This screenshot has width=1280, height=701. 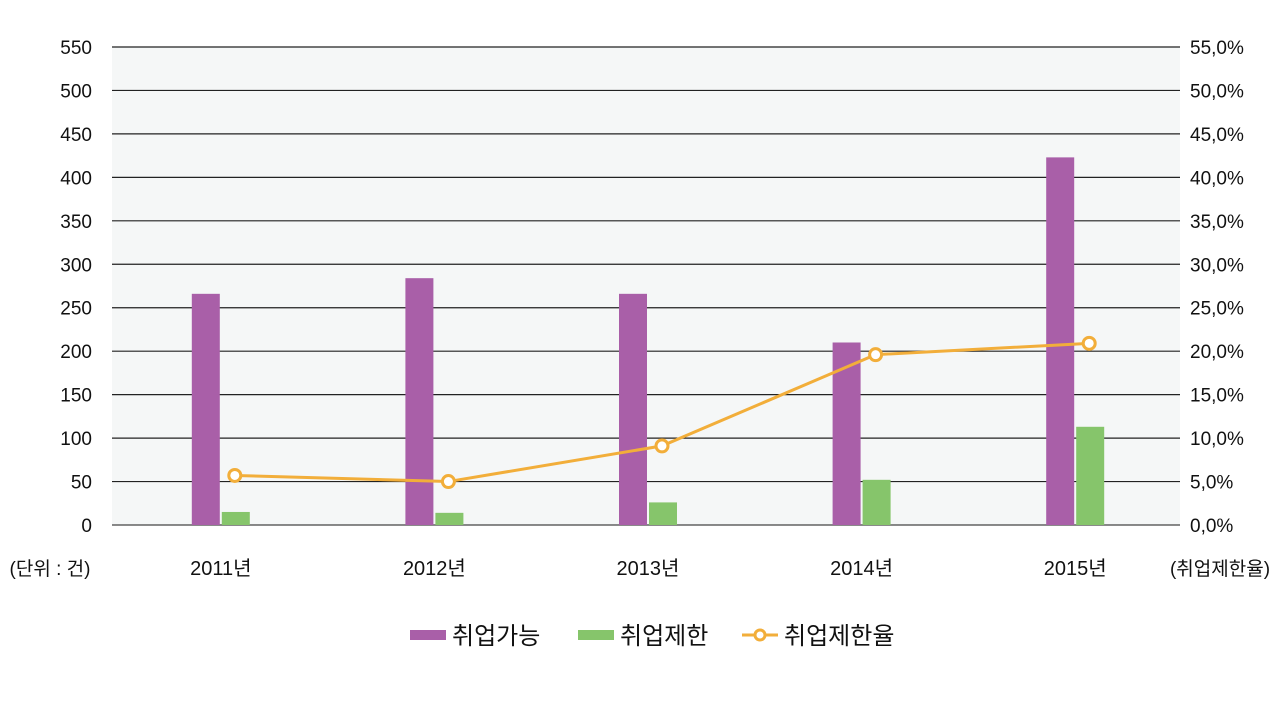 What do you see at coordinates (861, 568) in the screenshot?
I see `x-tick-label: 2014년` at bounding box center [861, 568].